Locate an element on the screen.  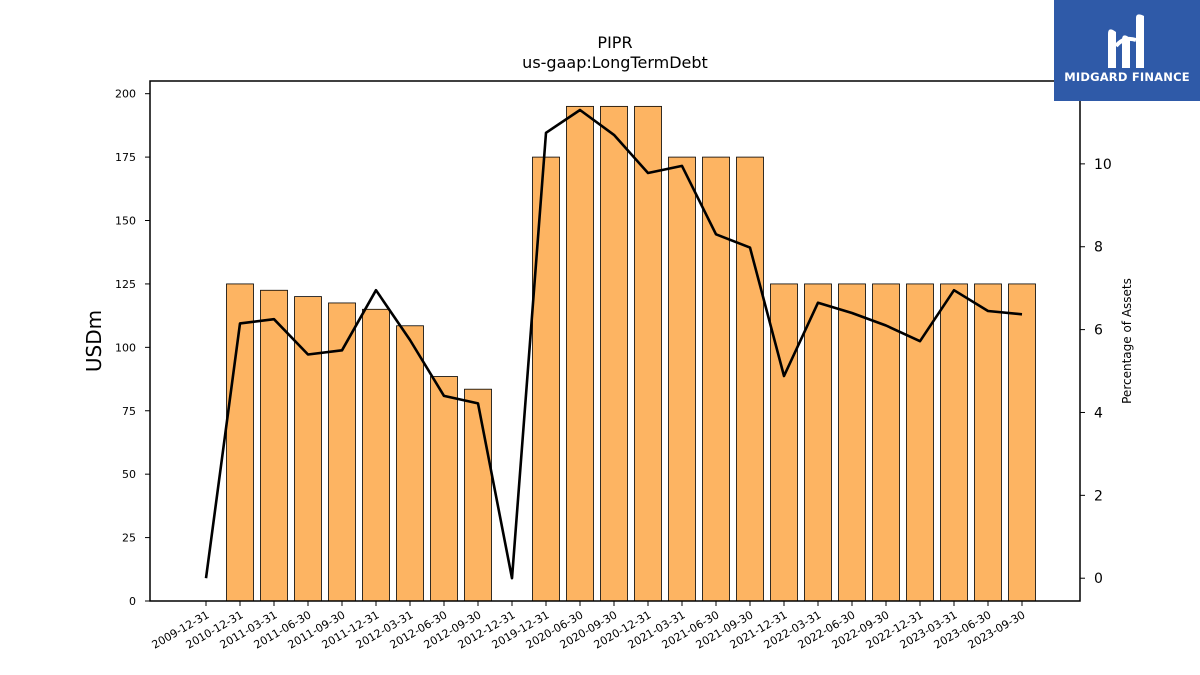
y2-tick-label: 2 is located at coordinates (1098, 496).